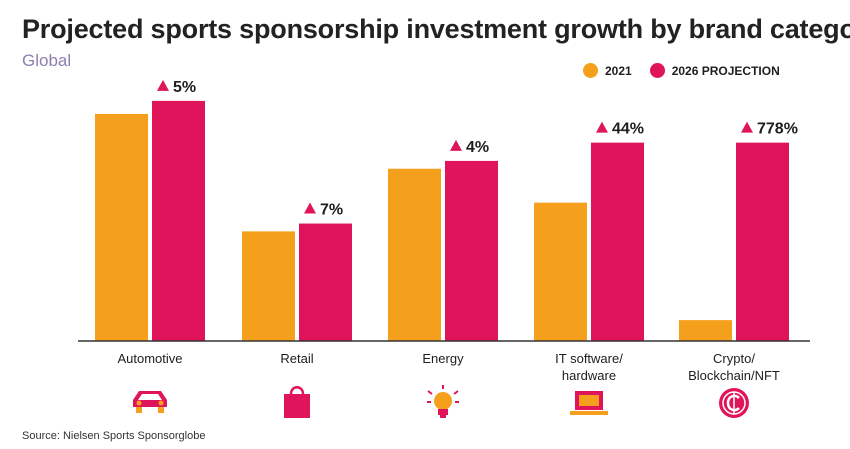 The image size is (850, 449). I want to click on category-label-2: Energy, so click(443, 358).